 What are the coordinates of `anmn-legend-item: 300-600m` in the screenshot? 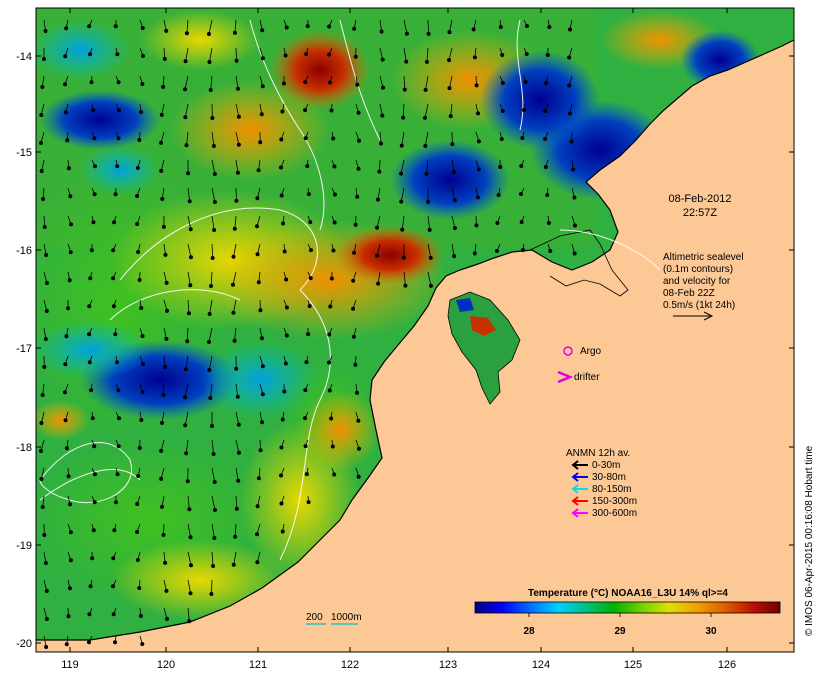 It's located at (604, 513).